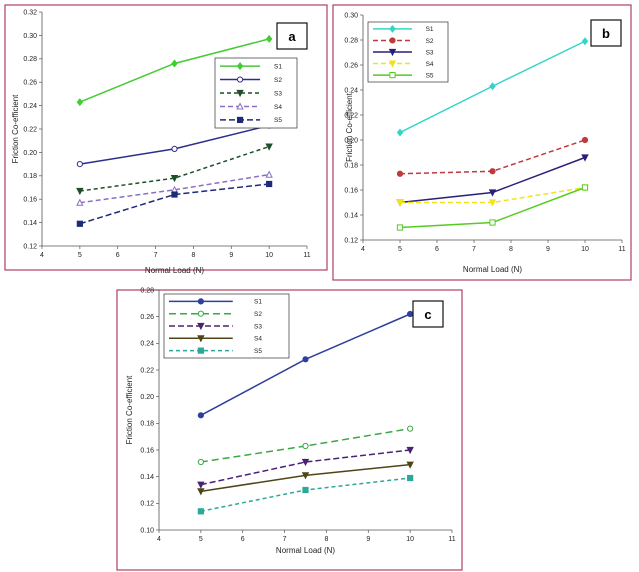 The width and height of the screenshot is (639, 572). I want to click on panel-label: c, so click(427, 314).